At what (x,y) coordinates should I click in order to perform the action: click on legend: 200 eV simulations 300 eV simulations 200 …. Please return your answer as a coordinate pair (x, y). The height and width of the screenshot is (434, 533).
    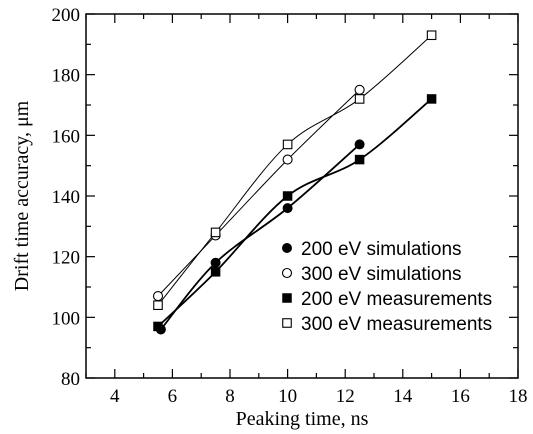
    Looking at the image, I should click on (386, 287).